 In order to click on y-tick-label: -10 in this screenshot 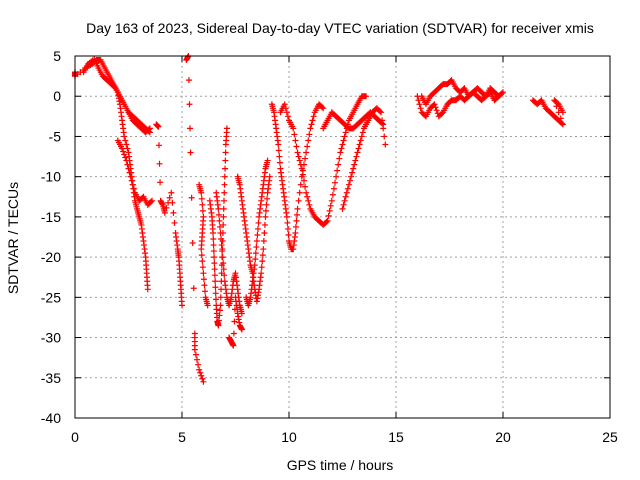, I will do `click(51, 177)`.